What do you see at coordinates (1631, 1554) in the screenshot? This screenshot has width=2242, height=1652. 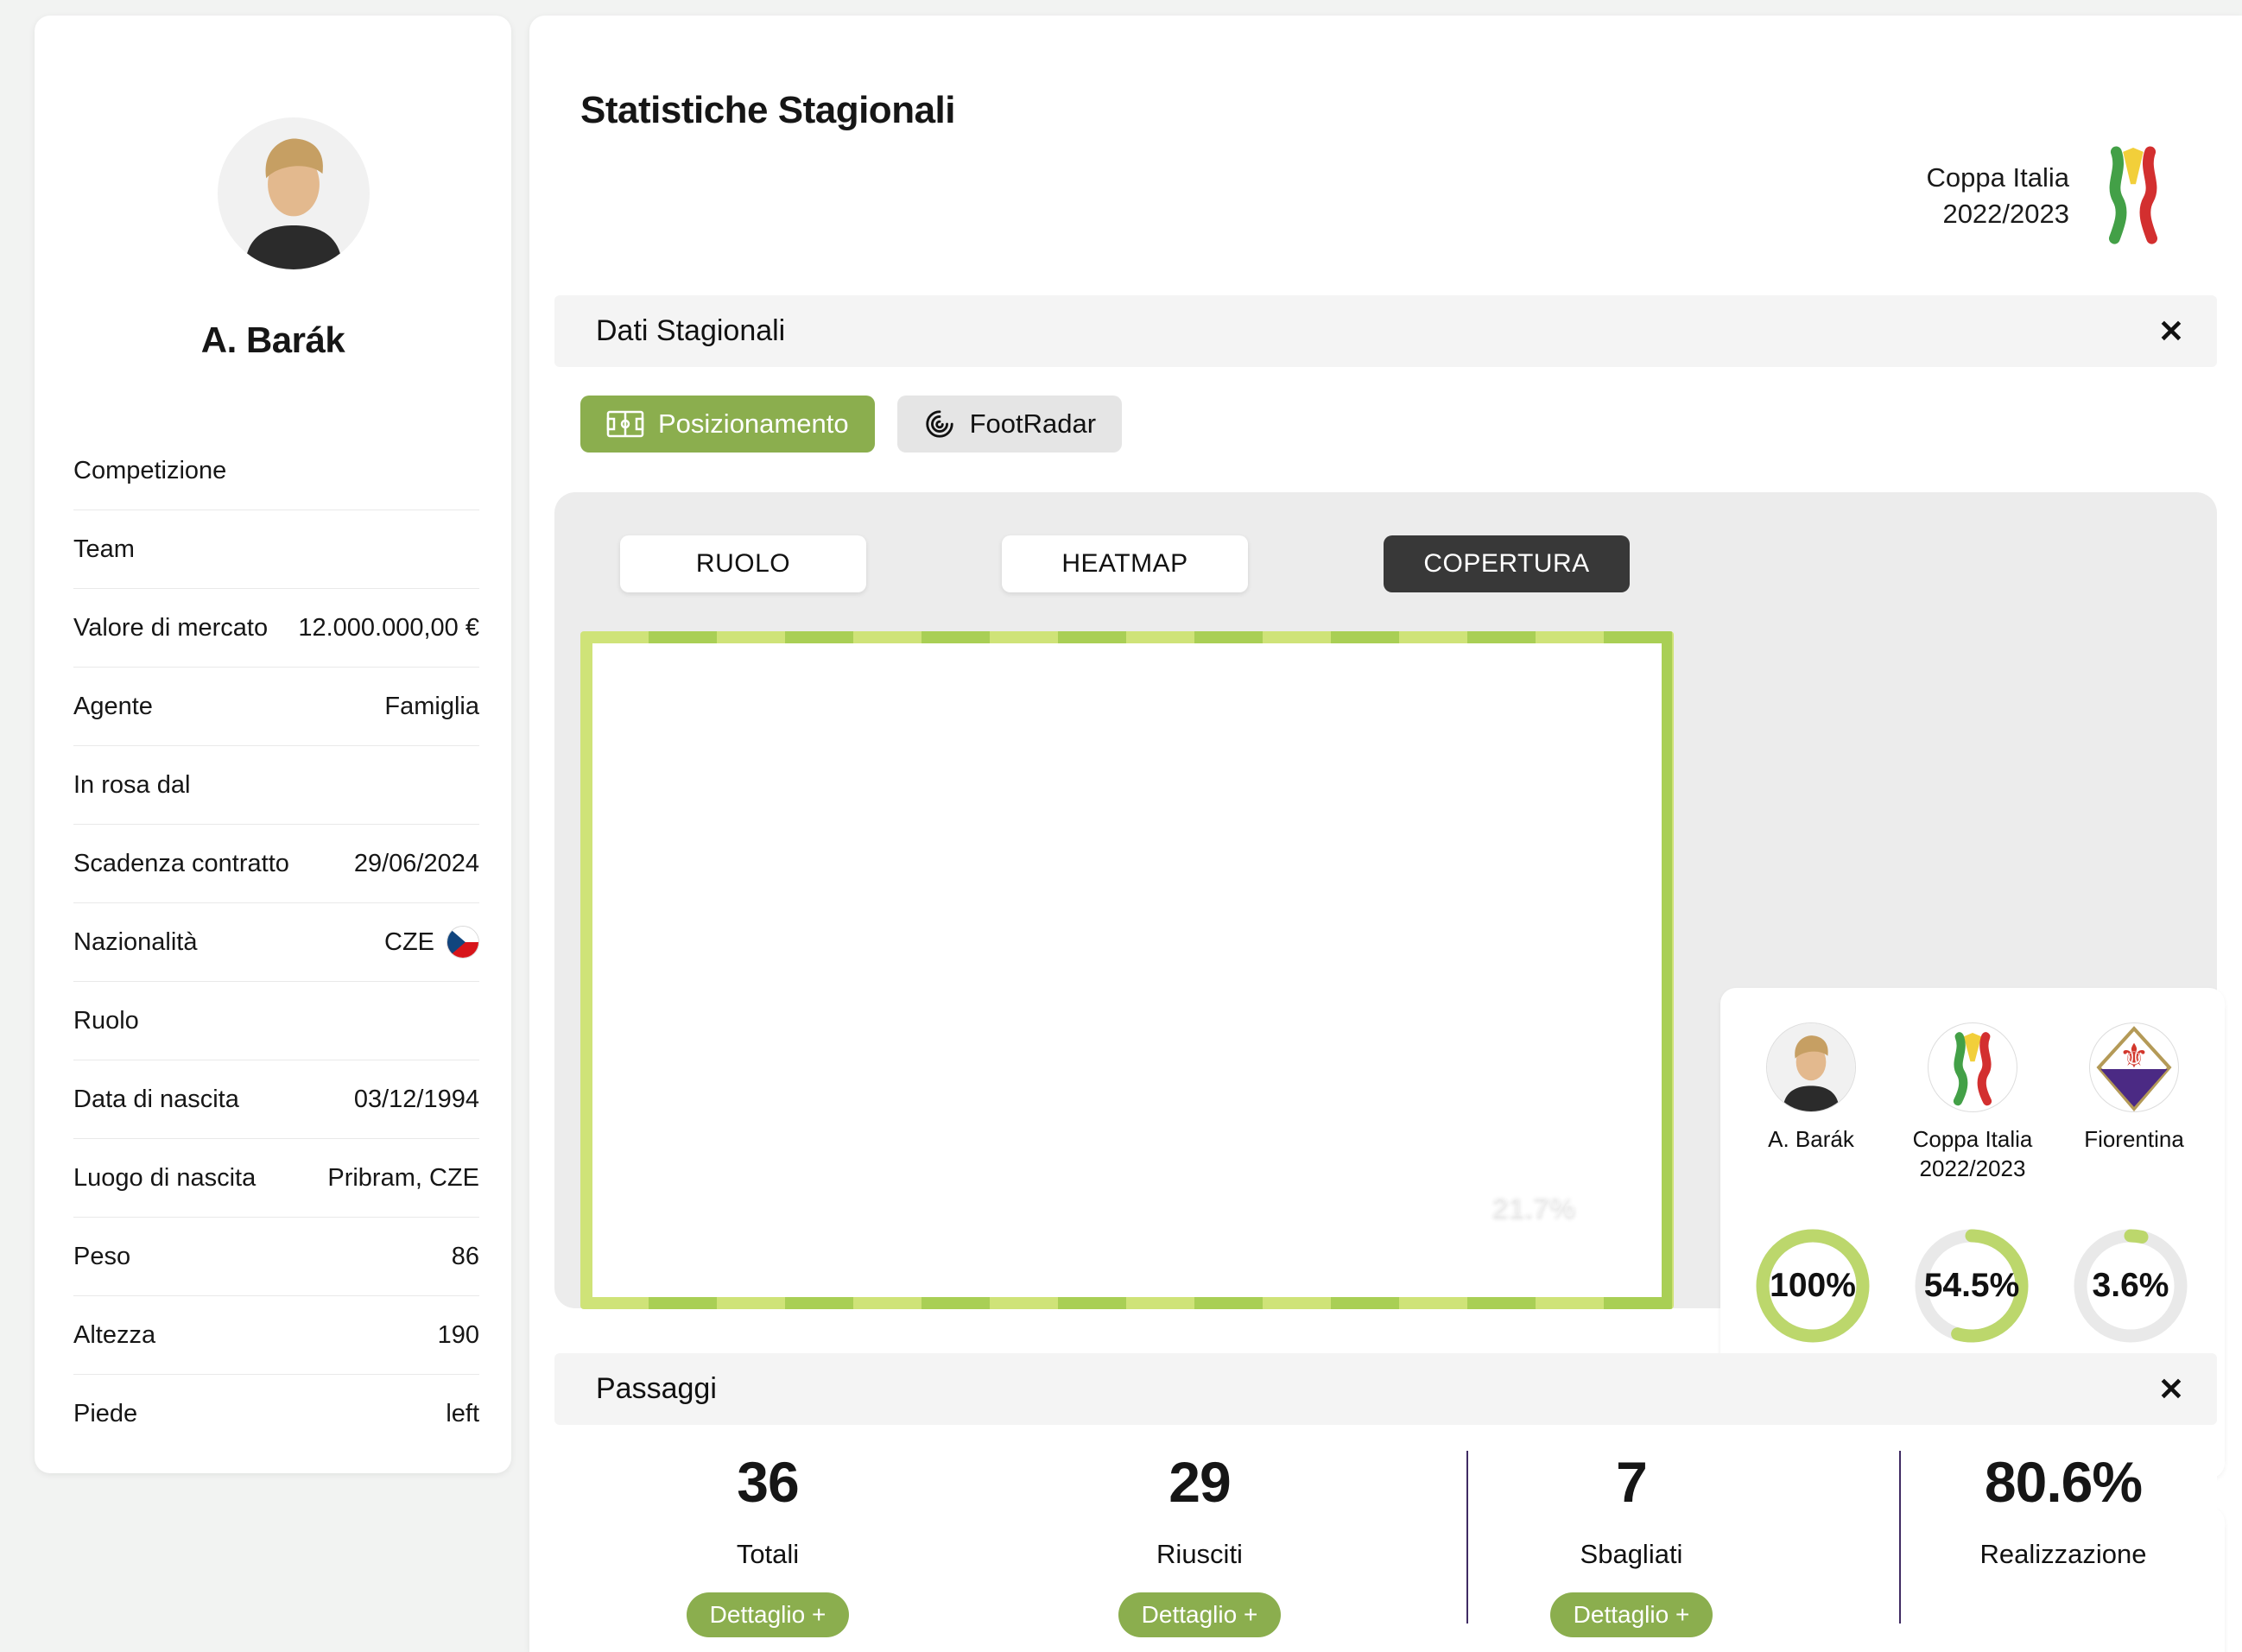 I see `stat-label: Sbagliati` at bounding box center [1631, 1554].